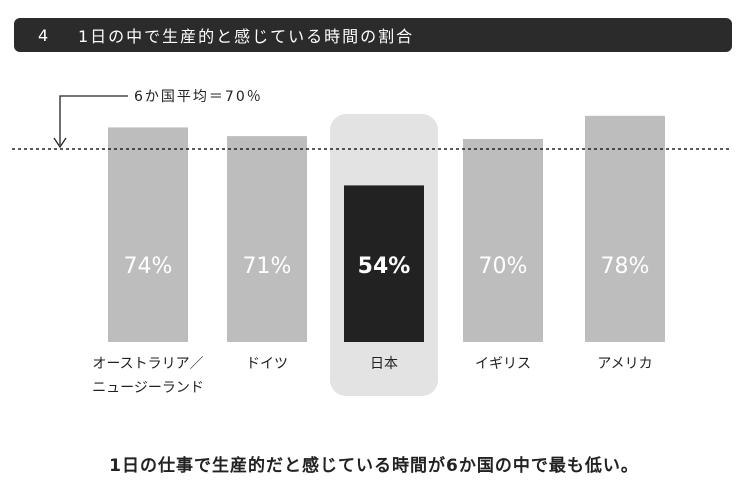 This screenshot has width=748, height=497. I want to click on category-label-0-1: ニュージーランド, so click(148, 388).